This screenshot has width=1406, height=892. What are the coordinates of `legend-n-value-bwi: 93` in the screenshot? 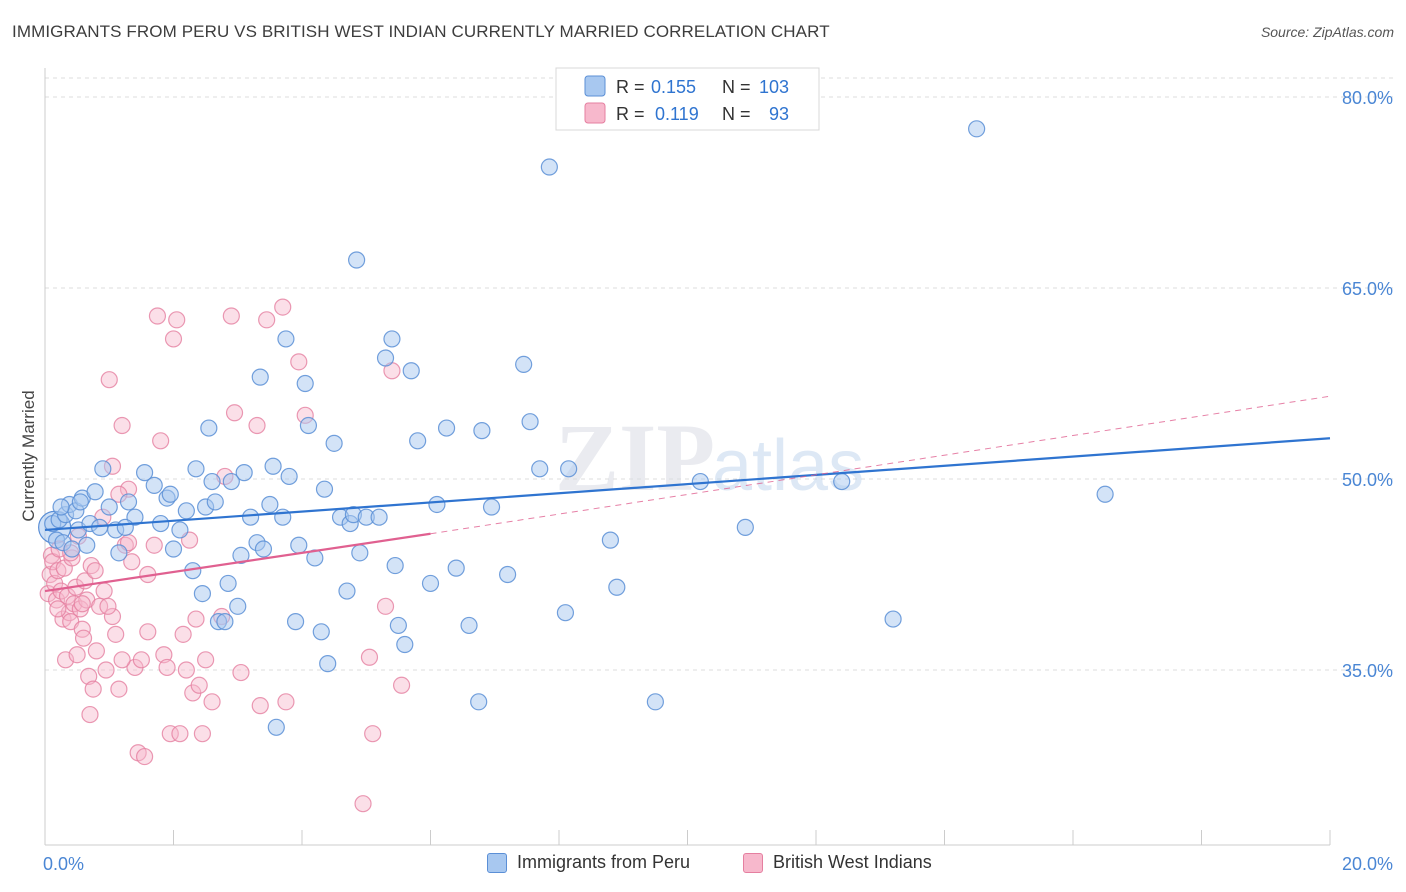 It's located at (779, 114).